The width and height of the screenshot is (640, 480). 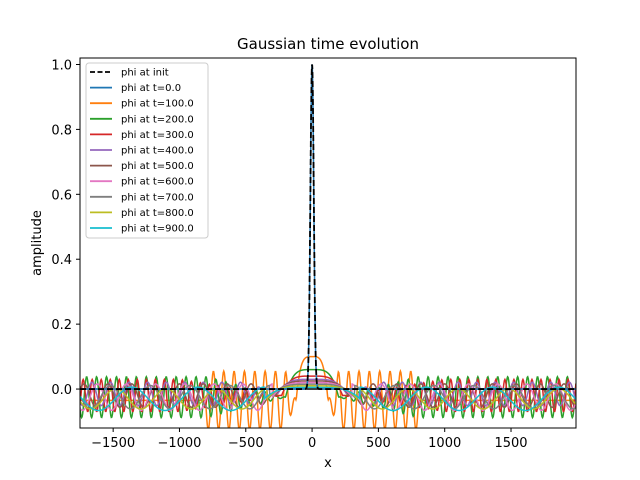 I want to click on legend-label: phi at t=0.0, so click(x=151, y=88).